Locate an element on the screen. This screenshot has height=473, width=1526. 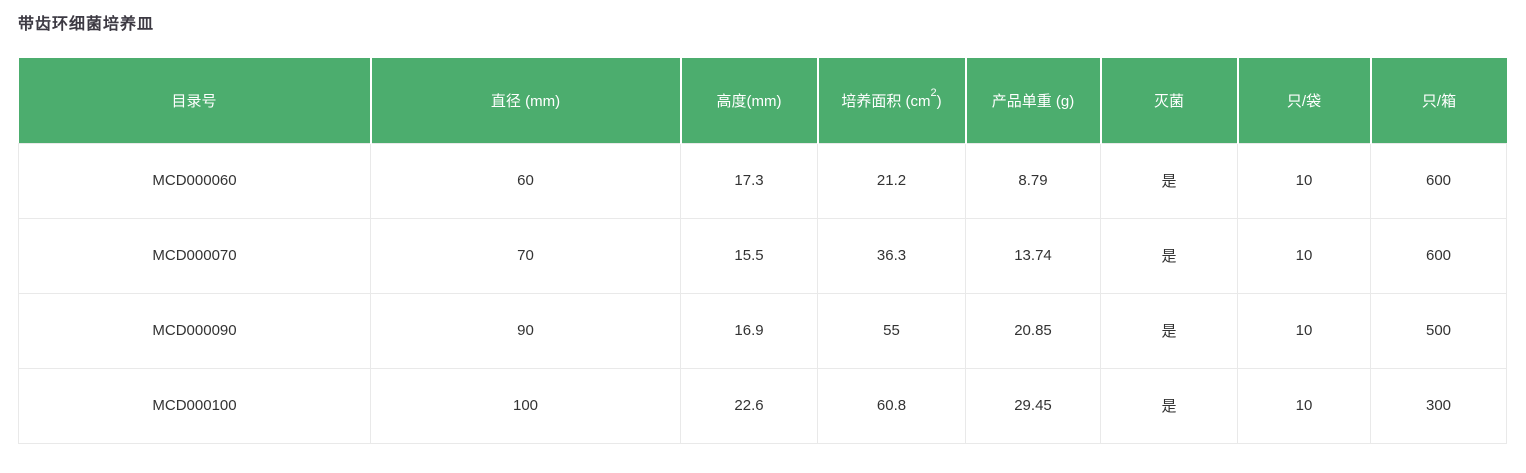
cell-height: 22.6 is located at coordinates (749, 405).